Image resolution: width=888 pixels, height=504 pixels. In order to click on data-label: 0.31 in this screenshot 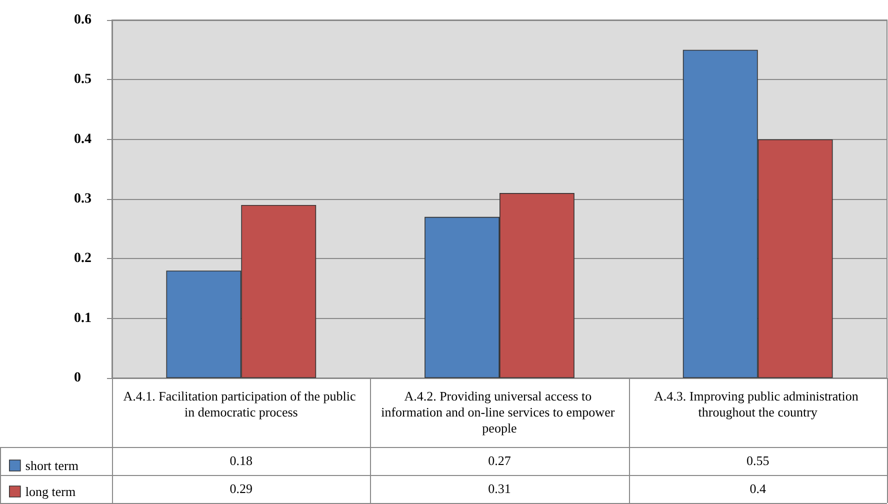, I will do `click(499, 489)`.